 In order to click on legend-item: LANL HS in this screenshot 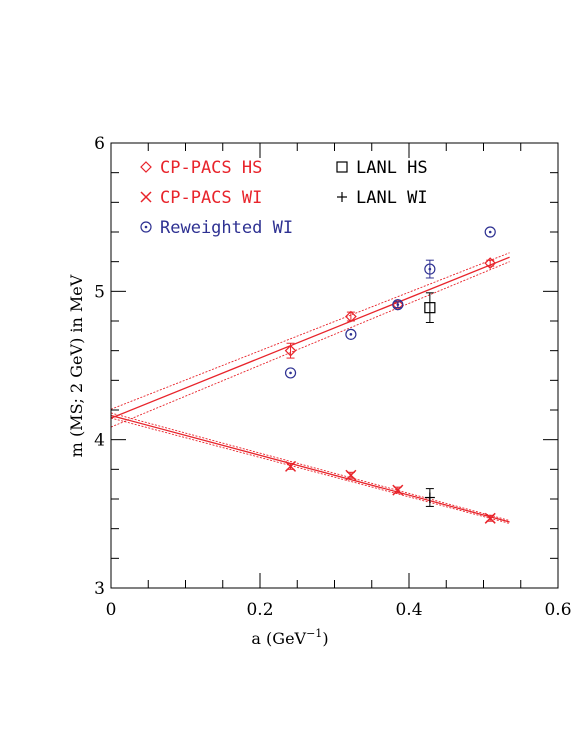, I will do `click(382, 168)`.